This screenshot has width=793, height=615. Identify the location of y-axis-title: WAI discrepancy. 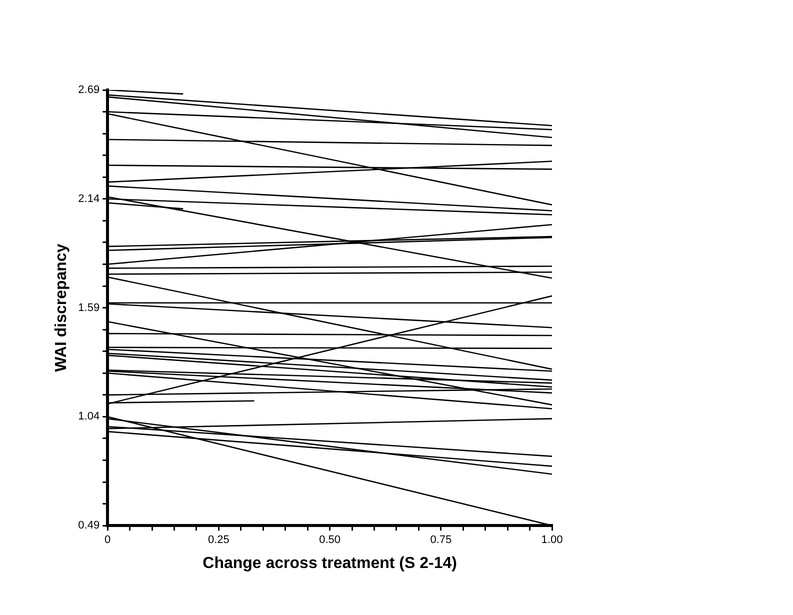
(61, 308).